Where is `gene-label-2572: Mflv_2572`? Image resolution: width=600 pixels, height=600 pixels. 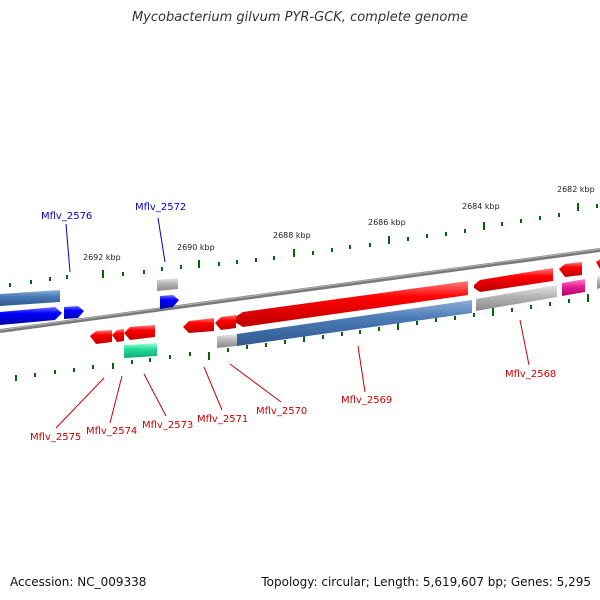 gene-label-2572: Mflv_2572 is located at coordinates (160, 207).